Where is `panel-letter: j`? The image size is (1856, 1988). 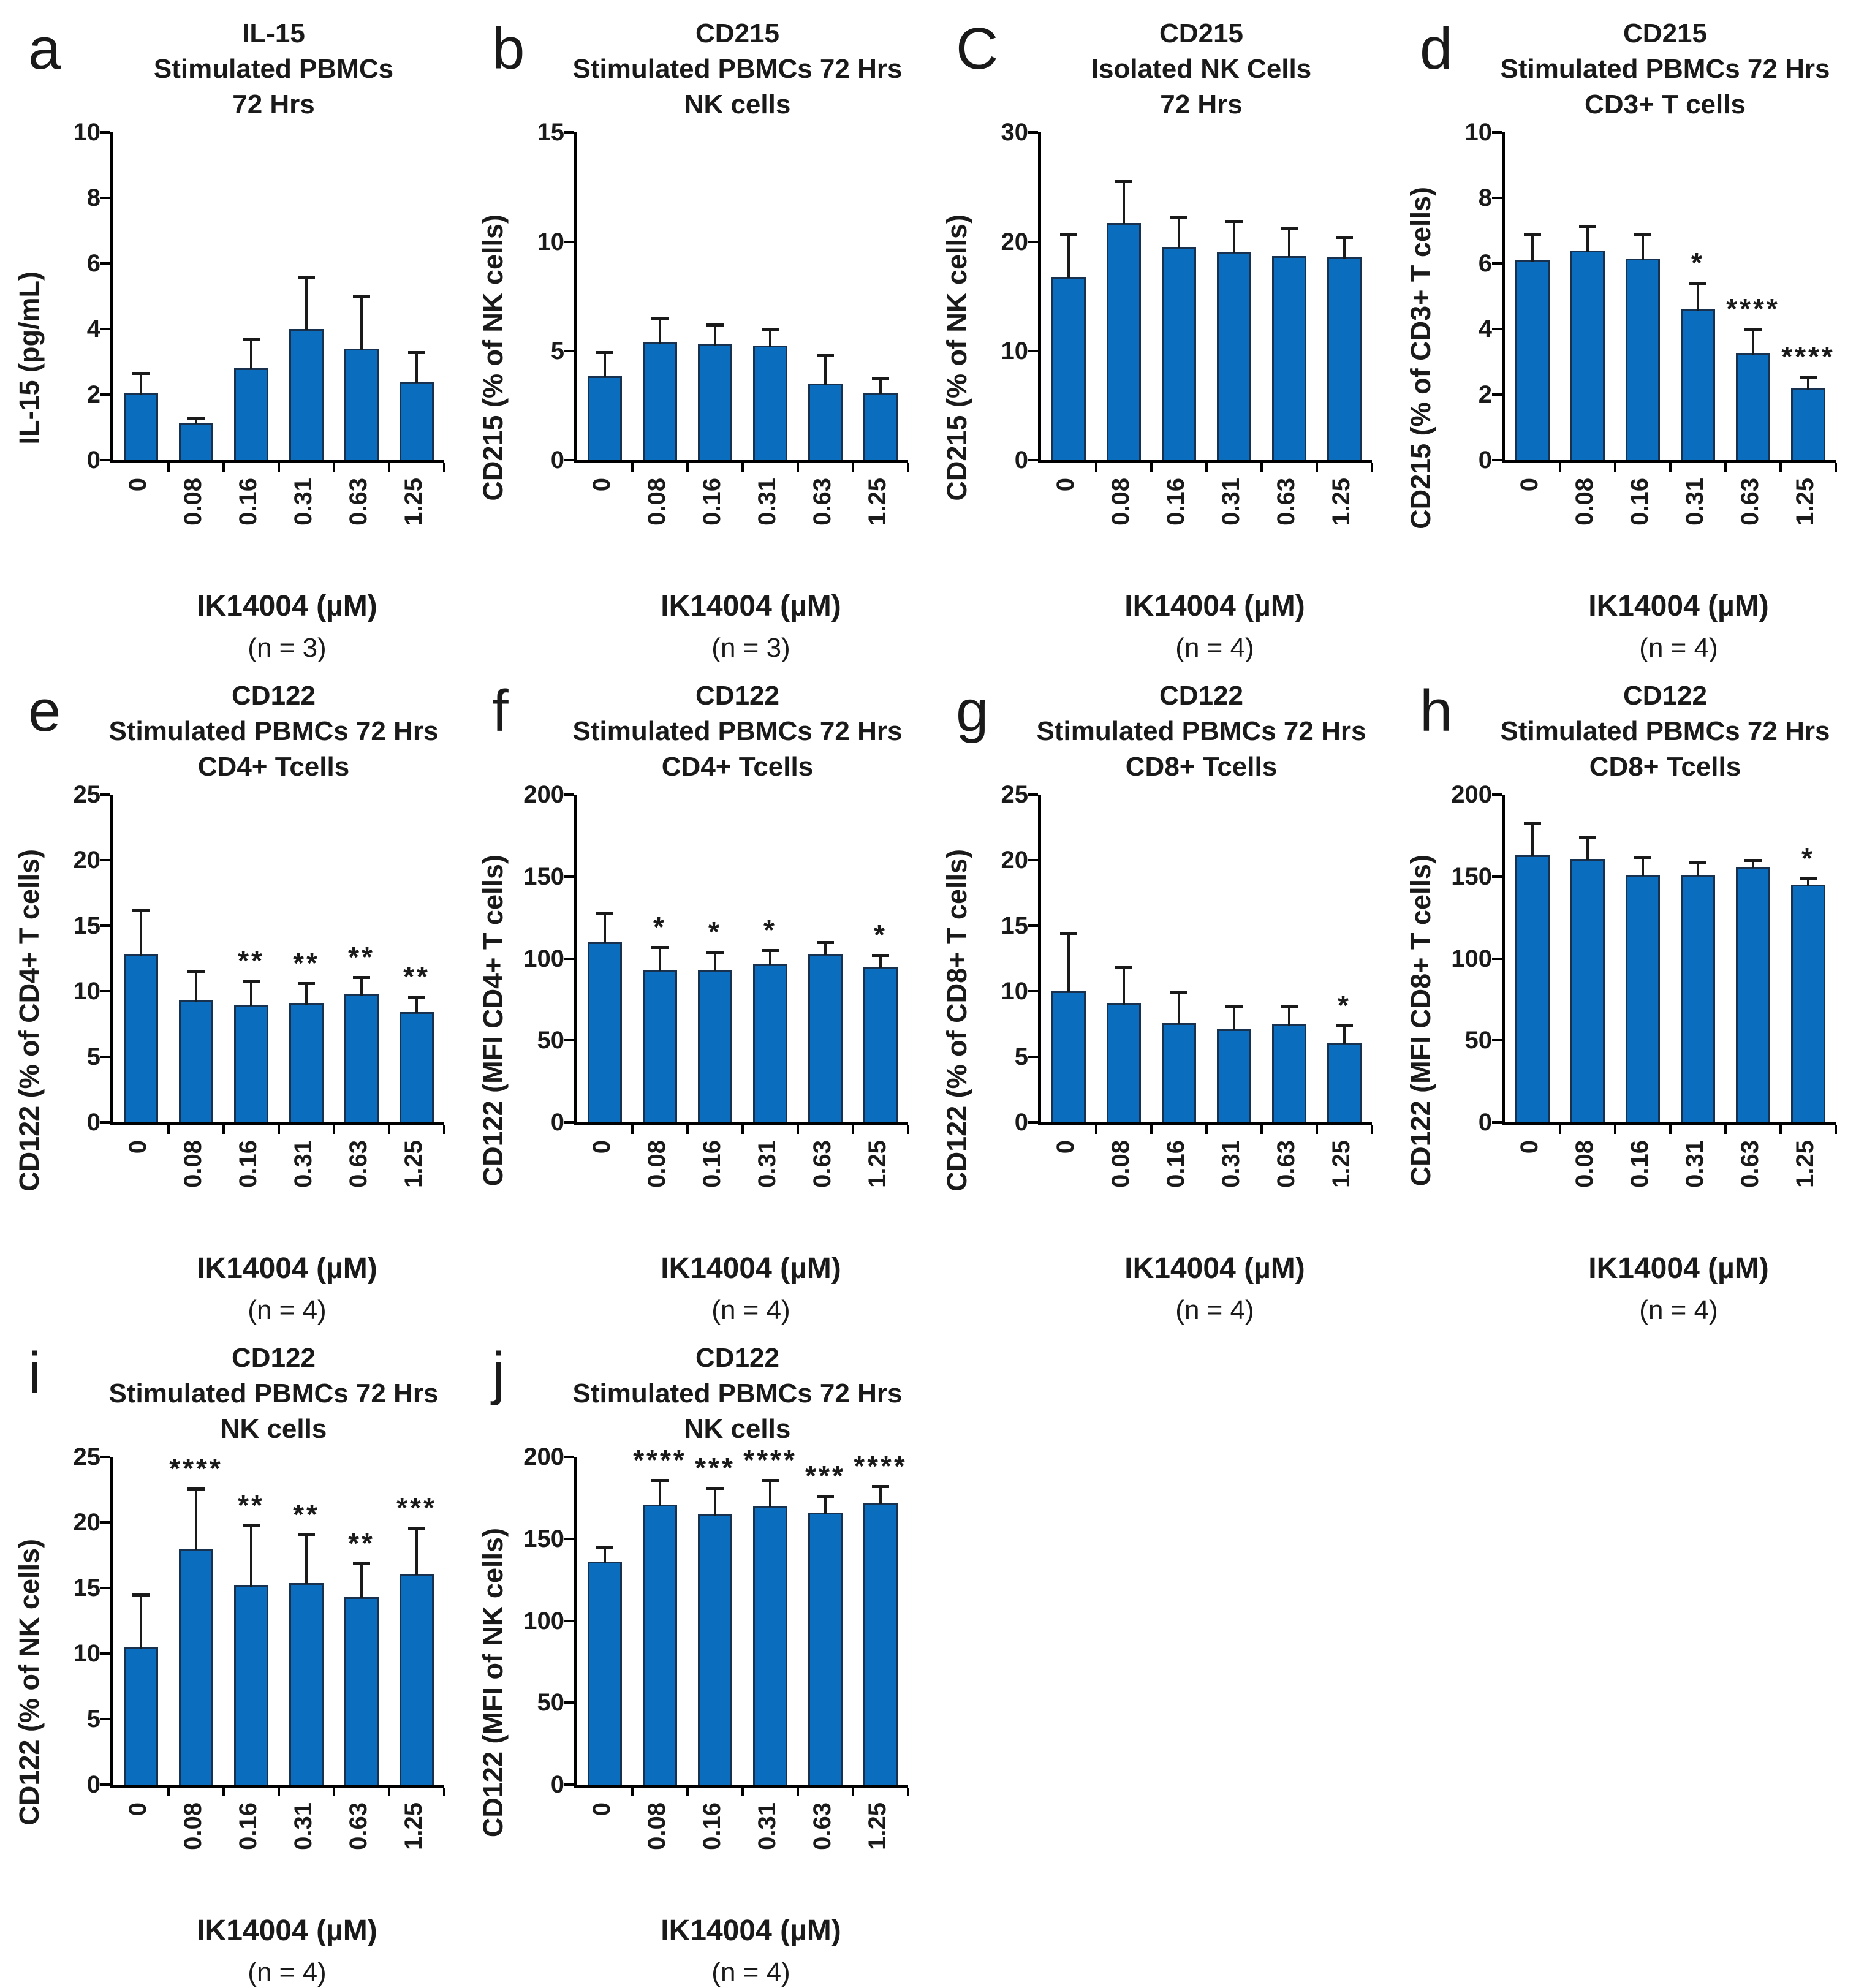
panel-letter: j is located at coordinates (499, 1373).